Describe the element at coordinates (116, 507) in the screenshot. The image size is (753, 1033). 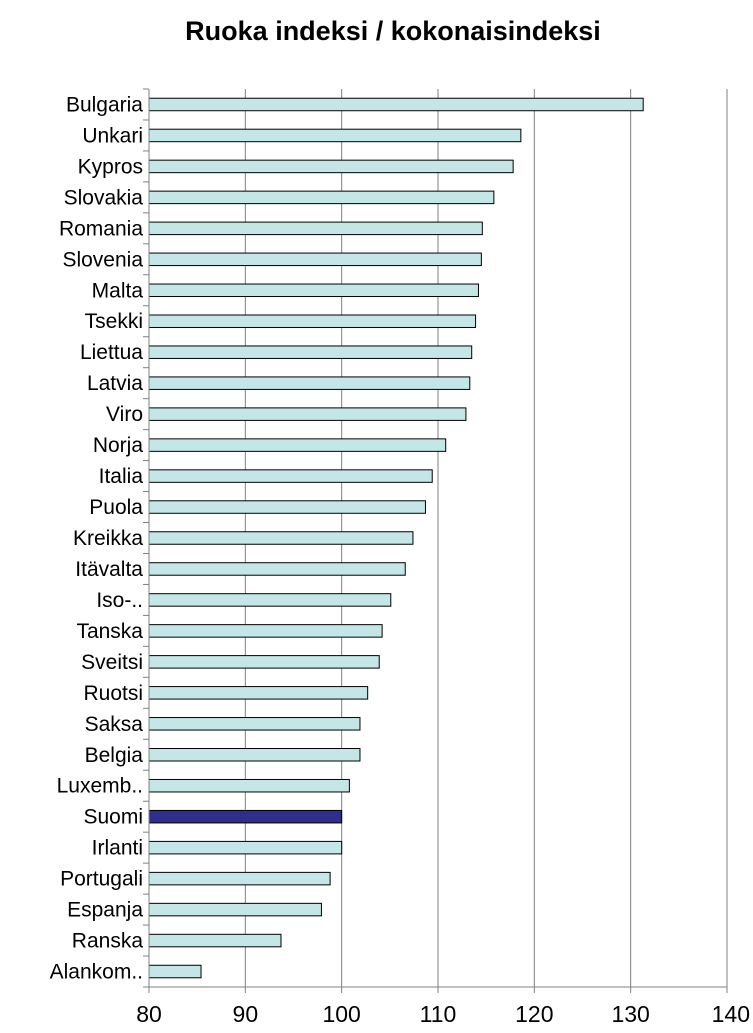
I see `category-label-13: Puola` at that location.